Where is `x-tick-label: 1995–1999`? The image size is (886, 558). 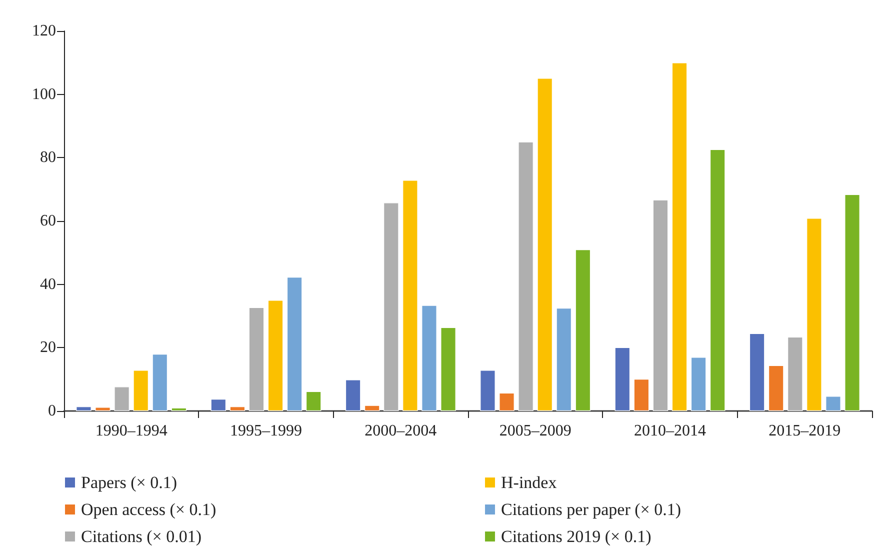 x-tick-label: 1995–1999 is located at coordinates (266, 431).